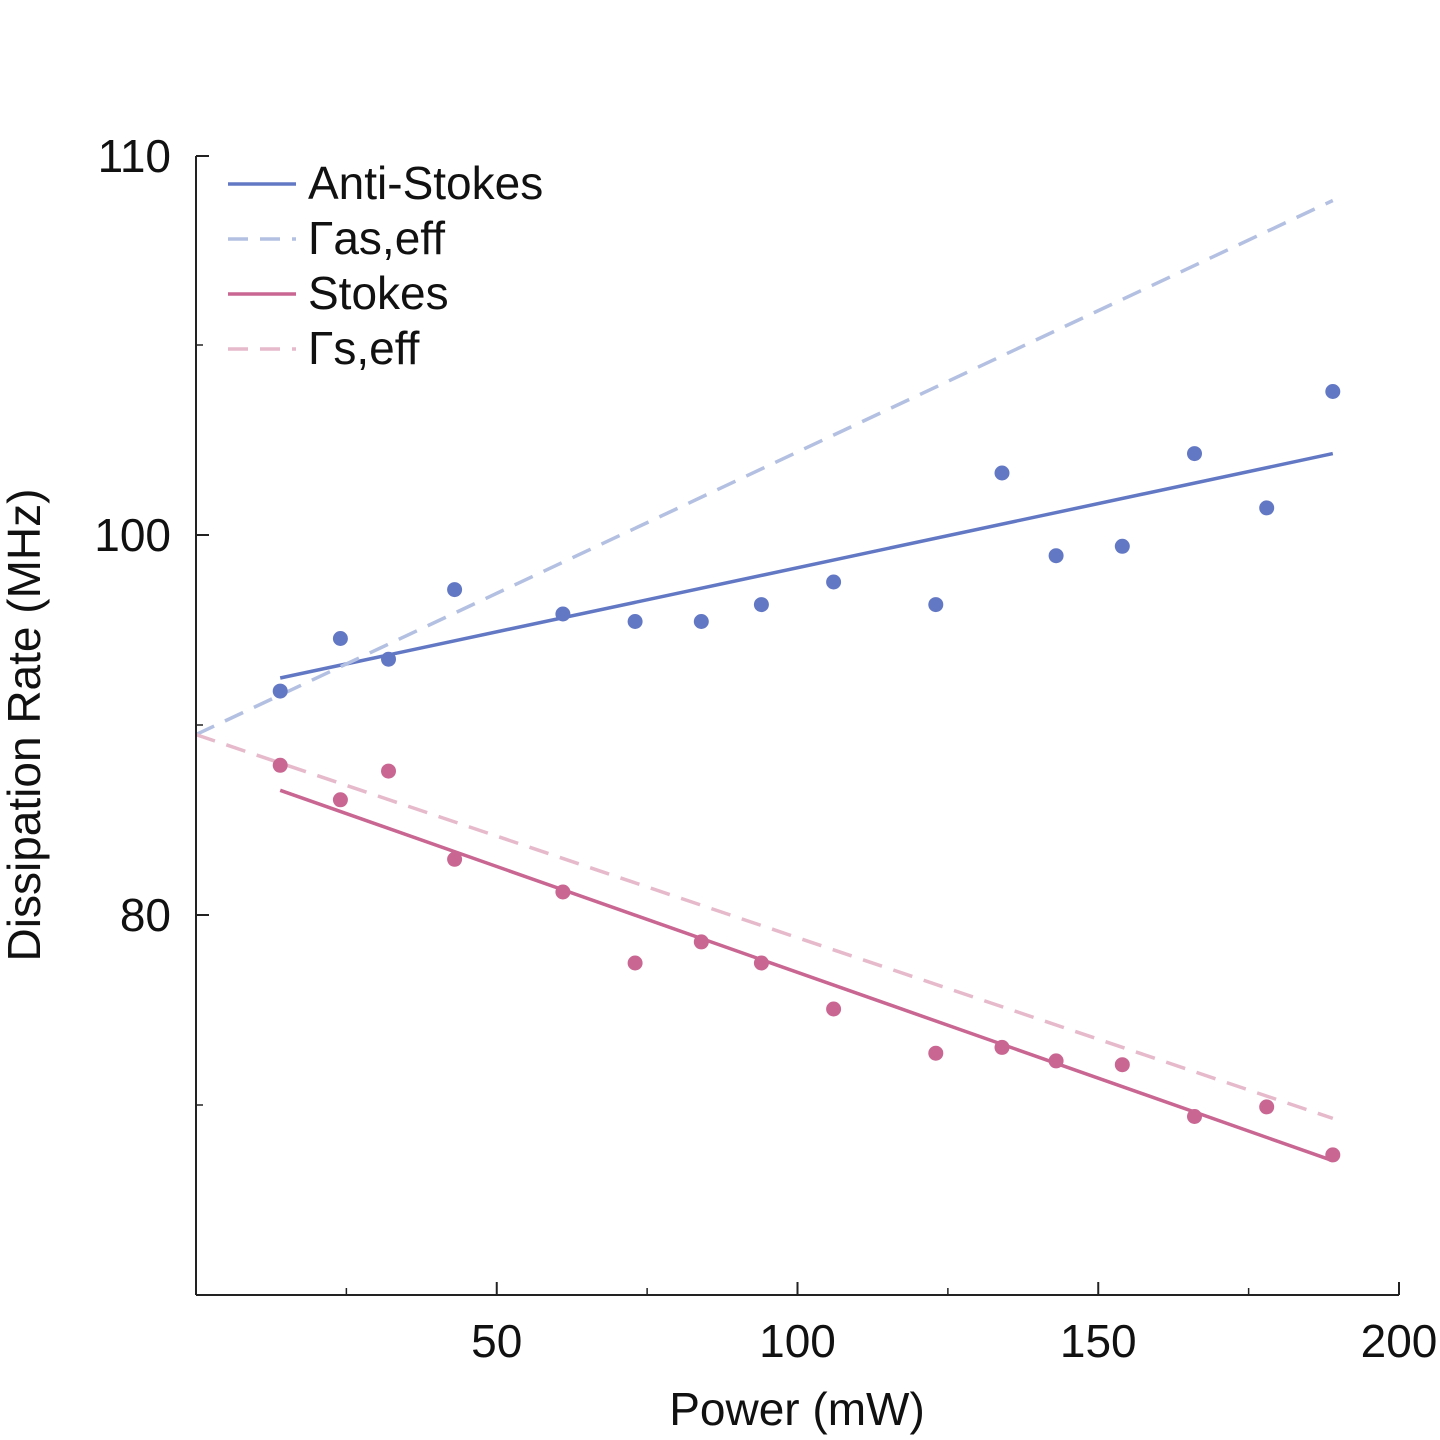  I want to click on x-tick-label: 100, so click(797, 1341).